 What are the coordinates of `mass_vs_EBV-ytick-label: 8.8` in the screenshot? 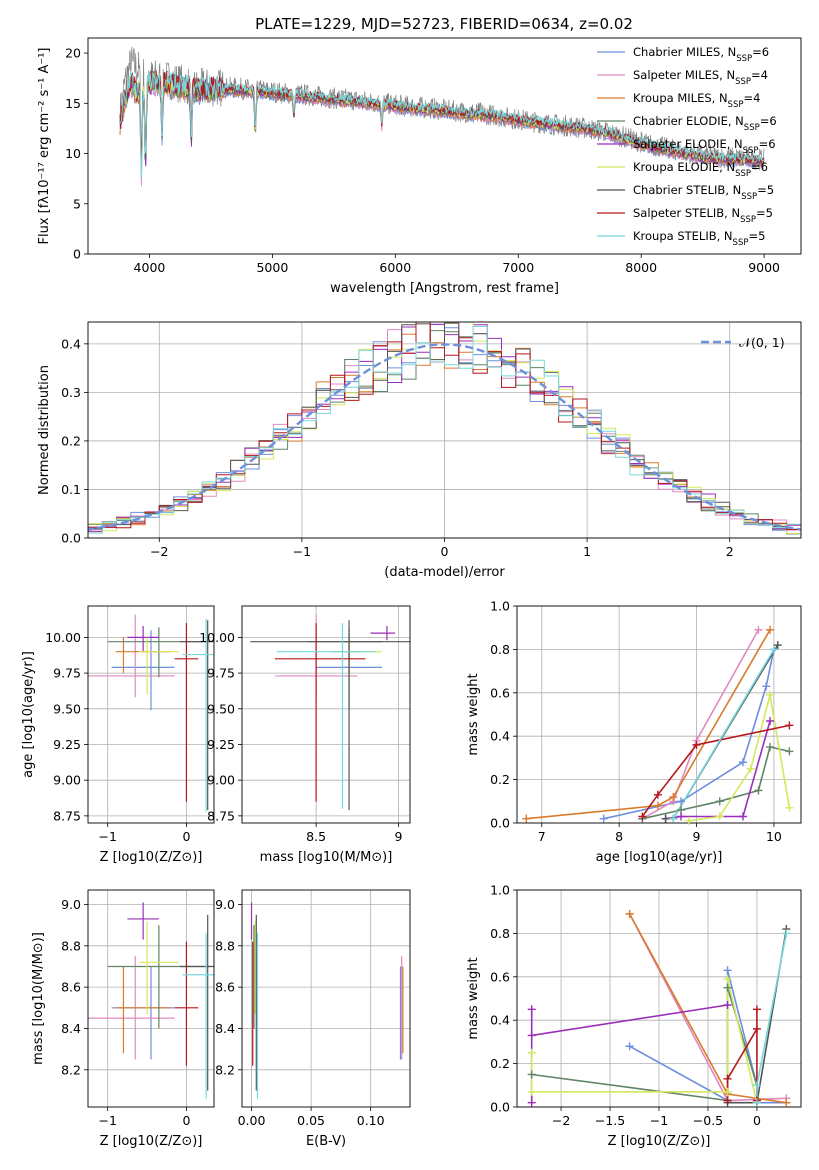 It's located at (225, 945).